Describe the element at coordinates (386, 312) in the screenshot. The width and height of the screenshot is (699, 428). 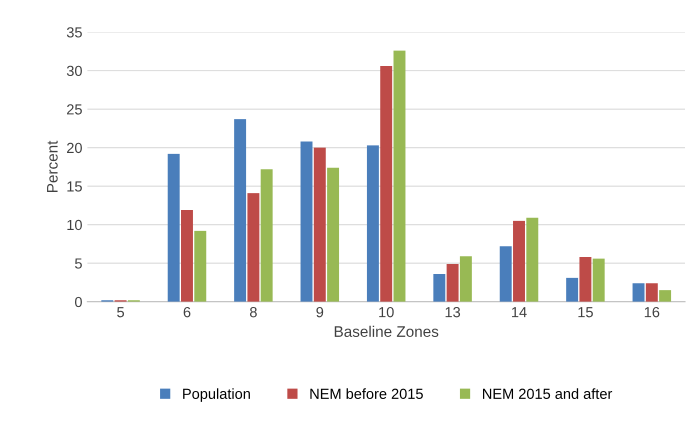
I see `x-tick-label: 10` at that location.